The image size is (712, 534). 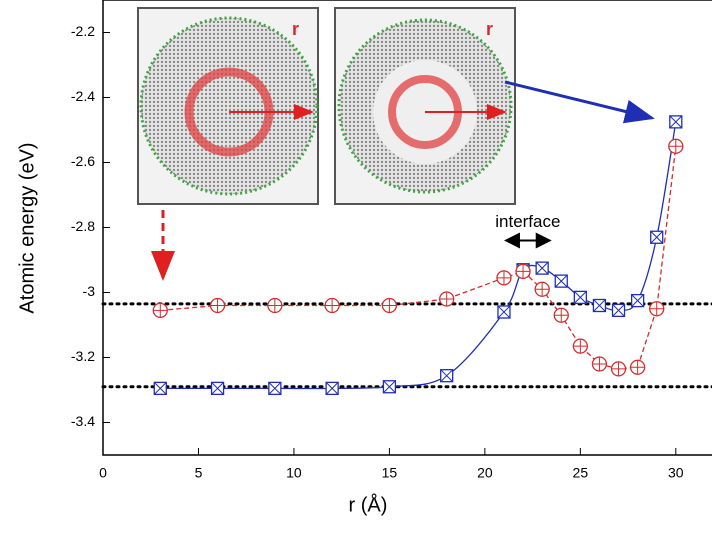 What do you see at coordinates (103, 473) in the screenshot?
I see `x-tick-label: 0` at bounding box center [103, 473].